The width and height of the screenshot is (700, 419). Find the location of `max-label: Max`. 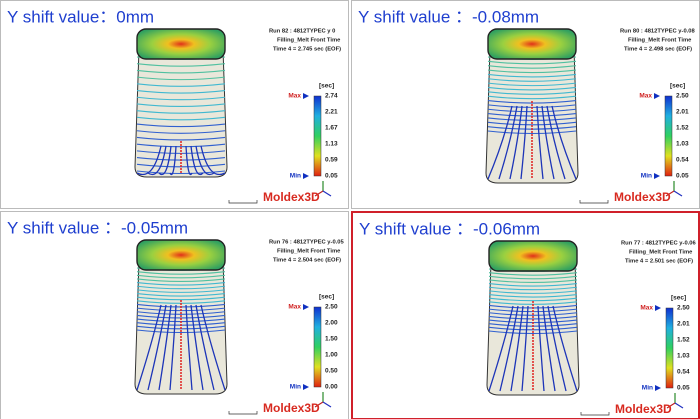

max-label: Max is located at coordinates (294, 307).